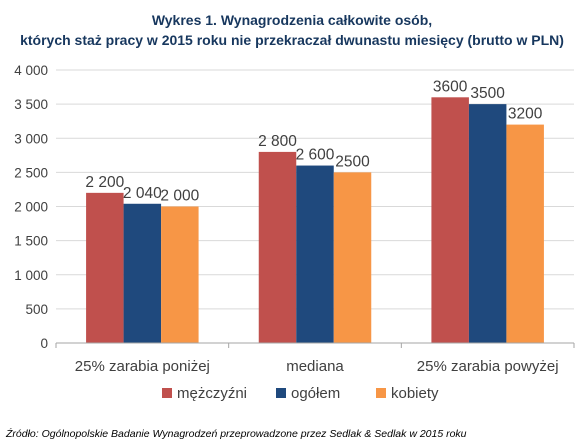  I want to click on x-tick-label: mediana, so click(315, 366).